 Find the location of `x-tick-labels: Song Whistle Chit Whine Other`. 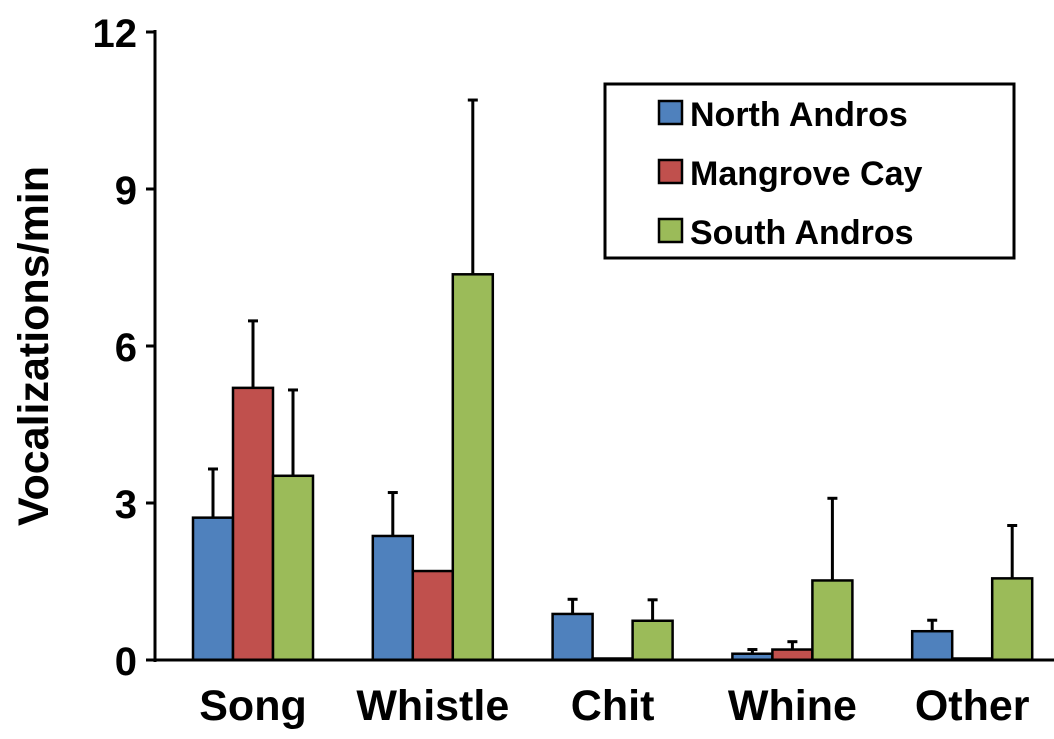

x-tick-labels: Song Whistle Chit Whine Other is located at coordinates (614, 706).